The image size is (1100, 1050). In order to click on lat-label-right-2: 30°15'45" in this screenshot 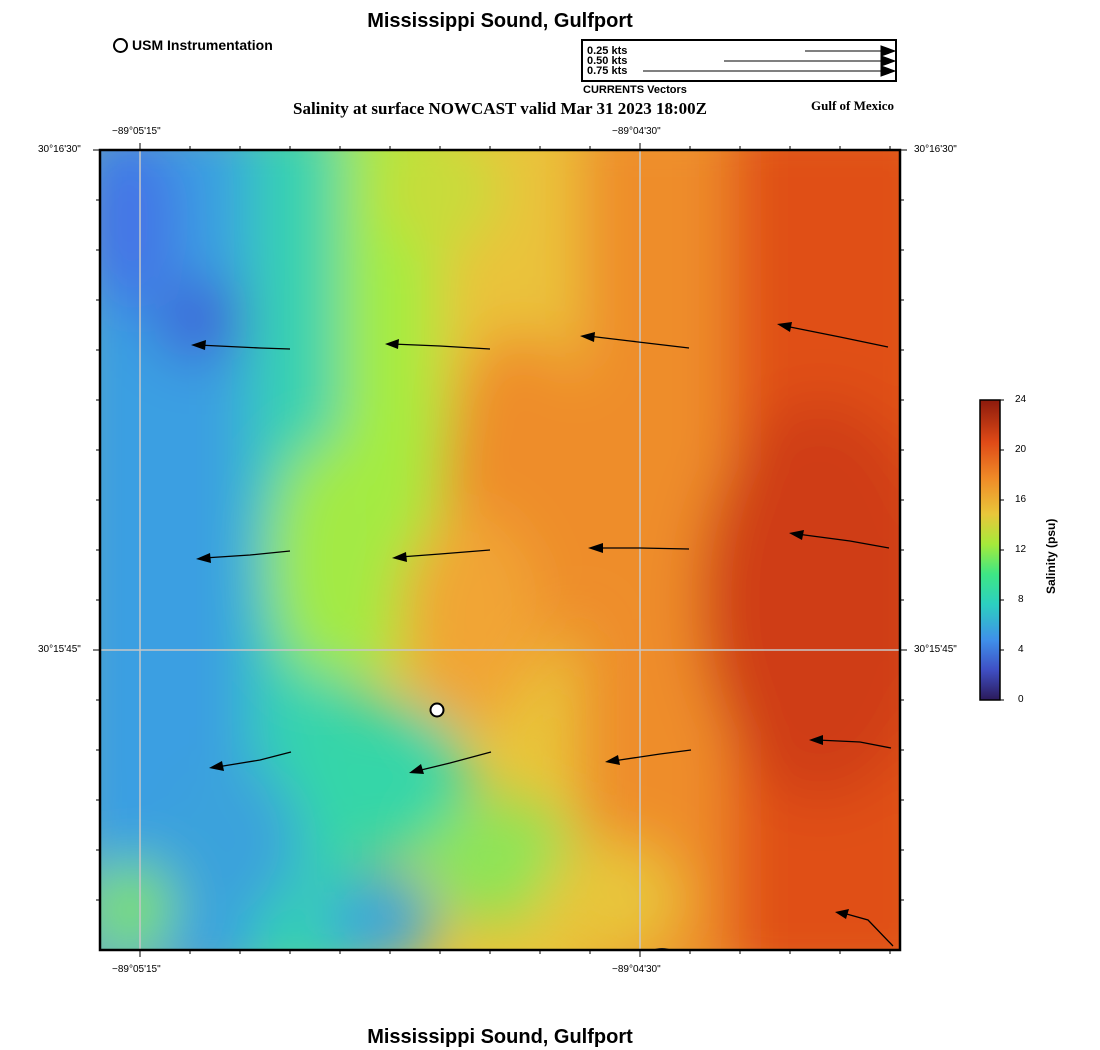, I will do `click(935, 649)`.